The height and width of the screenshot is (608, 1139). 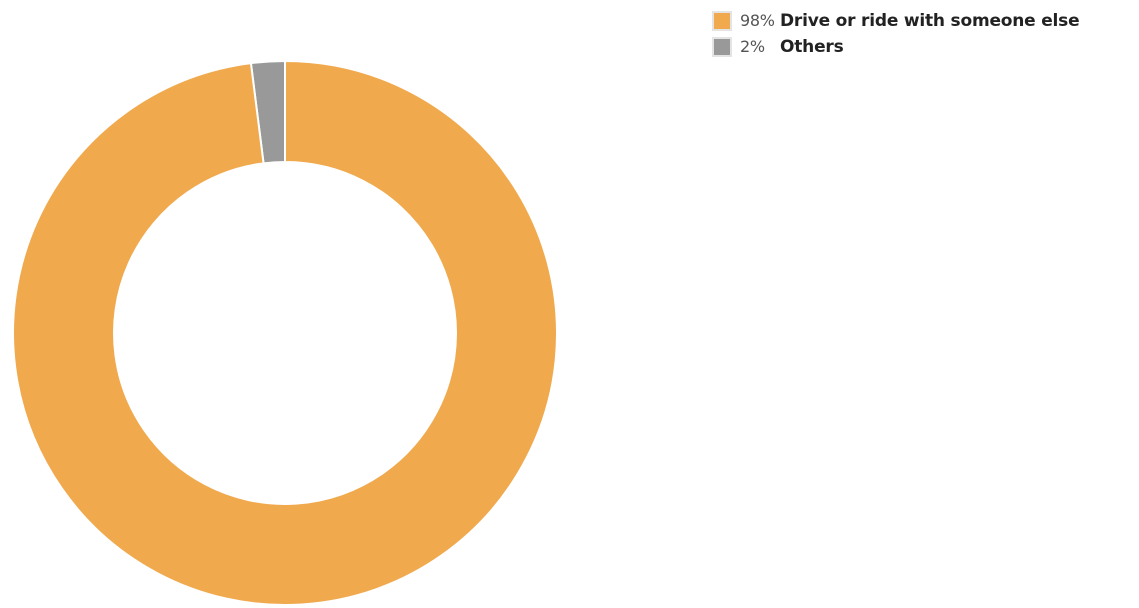 What do you see at coordinates (895, 46) in the screenshot?
I see `legend-item-others: 2% Others` at bounding box center [895, 46].